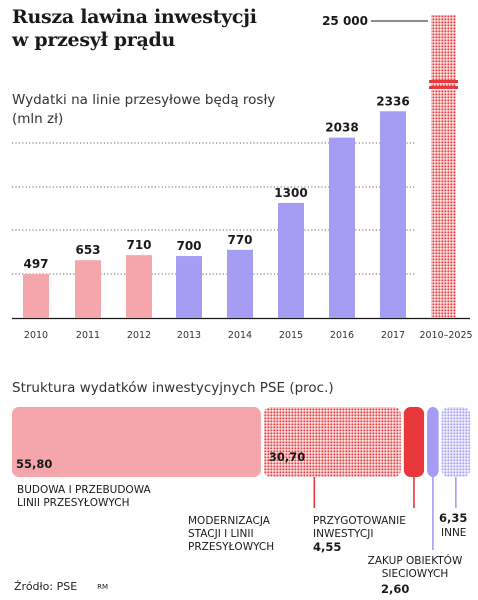 This screenshot has width=478, height=600. I want to click on source-text: Źródło: PSE, so click(46, 586).